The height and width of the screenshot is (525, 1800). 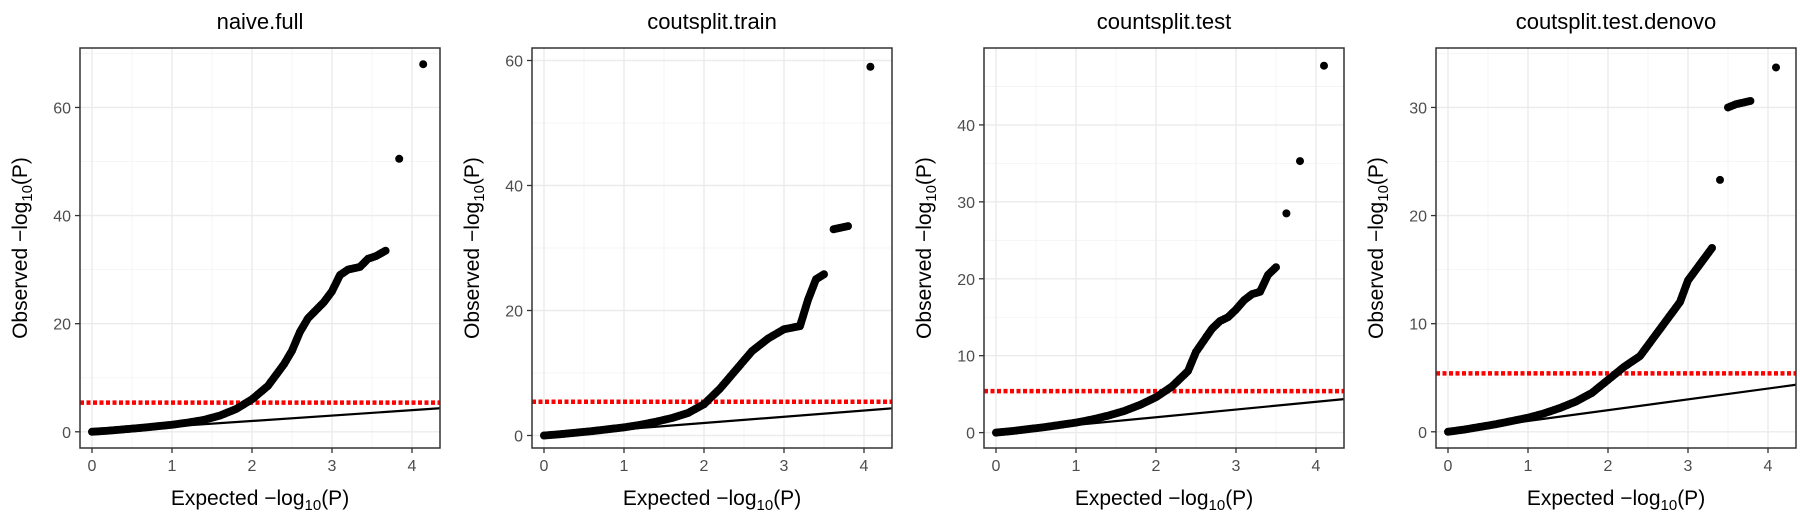 What do you see at coordinates (1164, 21) in the screenshot?
I see `panel-title: countsplit.test` at bounding box center [1164, 21].